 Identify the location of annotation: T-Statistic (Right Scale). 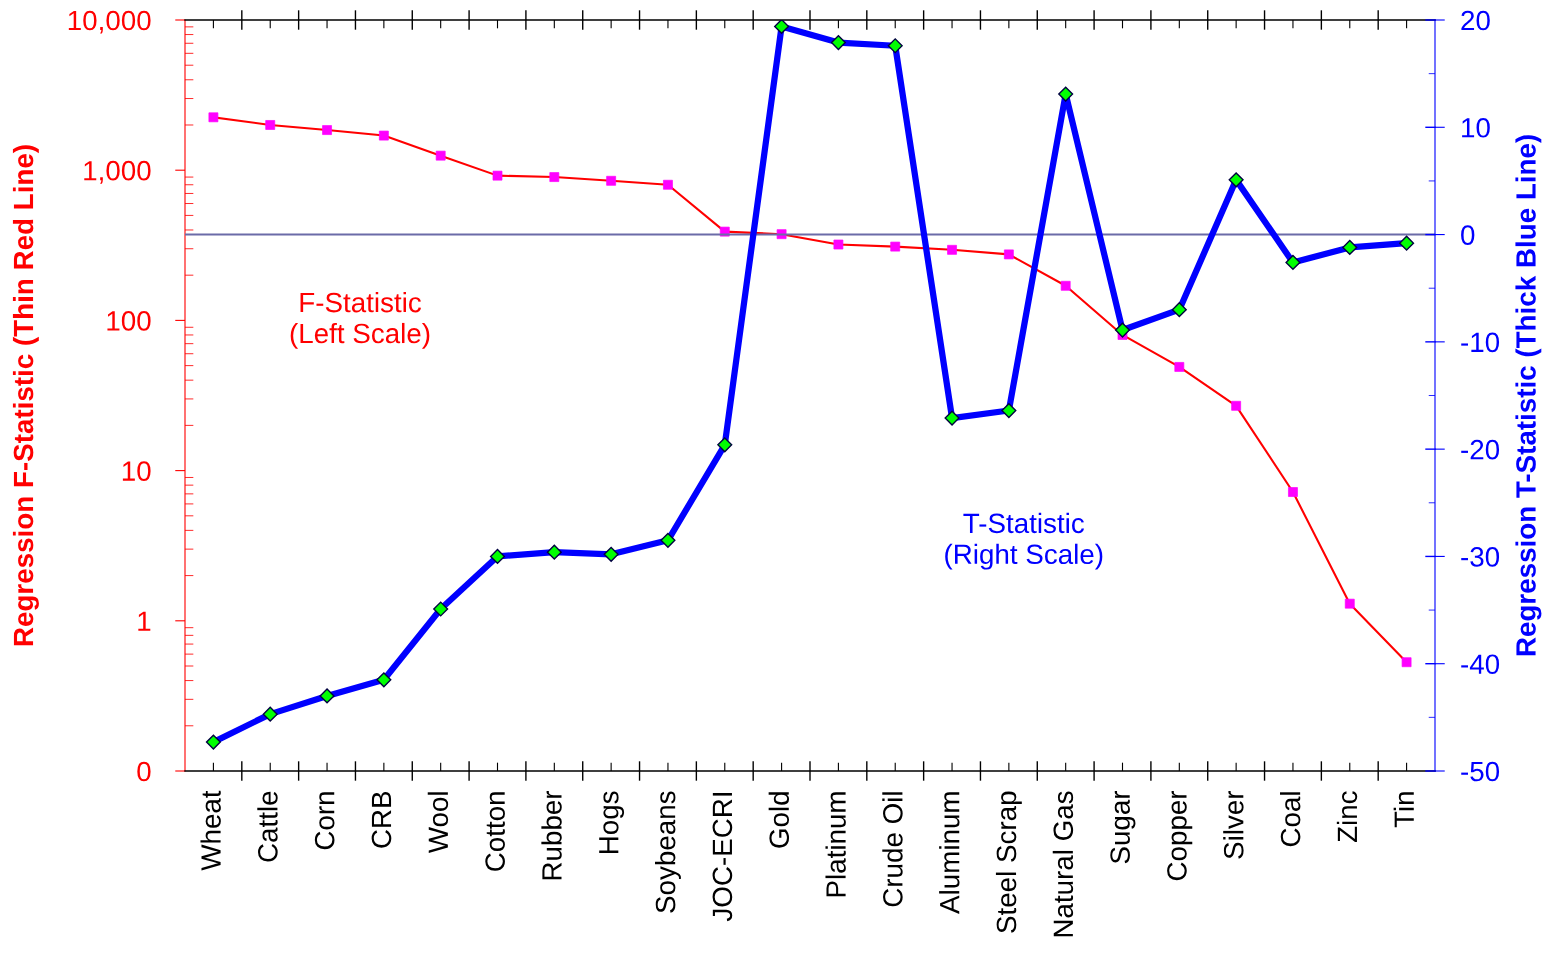
(1024, 541).